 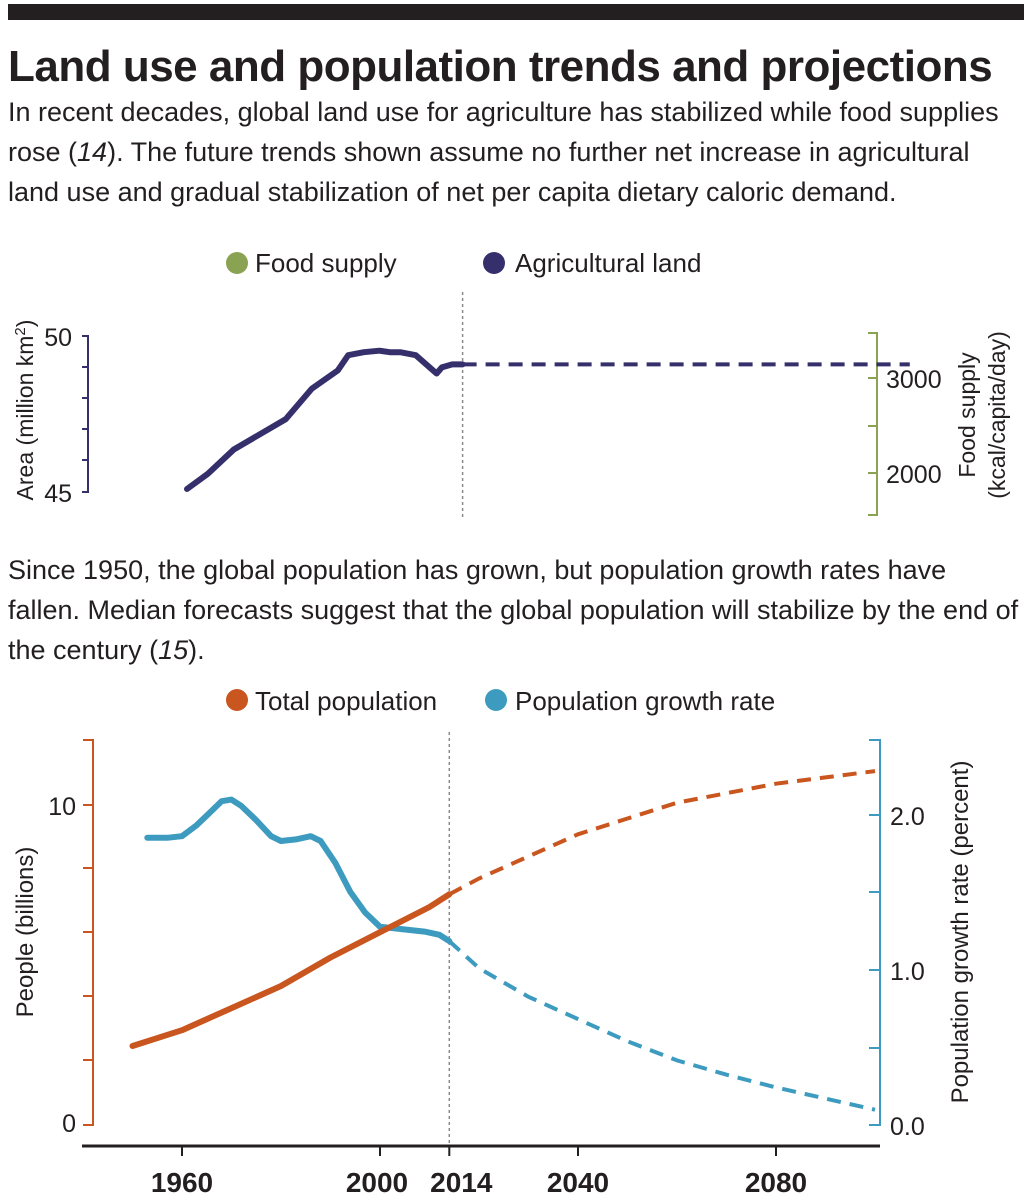 I want to click on total-population-projection, so click(x=662, y=833).